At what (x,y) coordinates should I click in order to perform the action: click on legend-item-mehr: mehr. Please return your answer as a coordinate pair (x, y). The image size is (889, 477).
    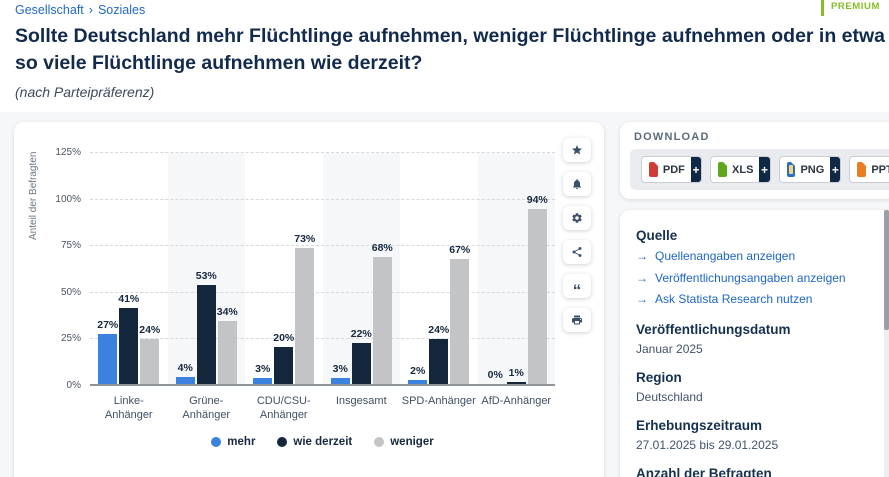
    Looking at the image, I should click on (233, 442).